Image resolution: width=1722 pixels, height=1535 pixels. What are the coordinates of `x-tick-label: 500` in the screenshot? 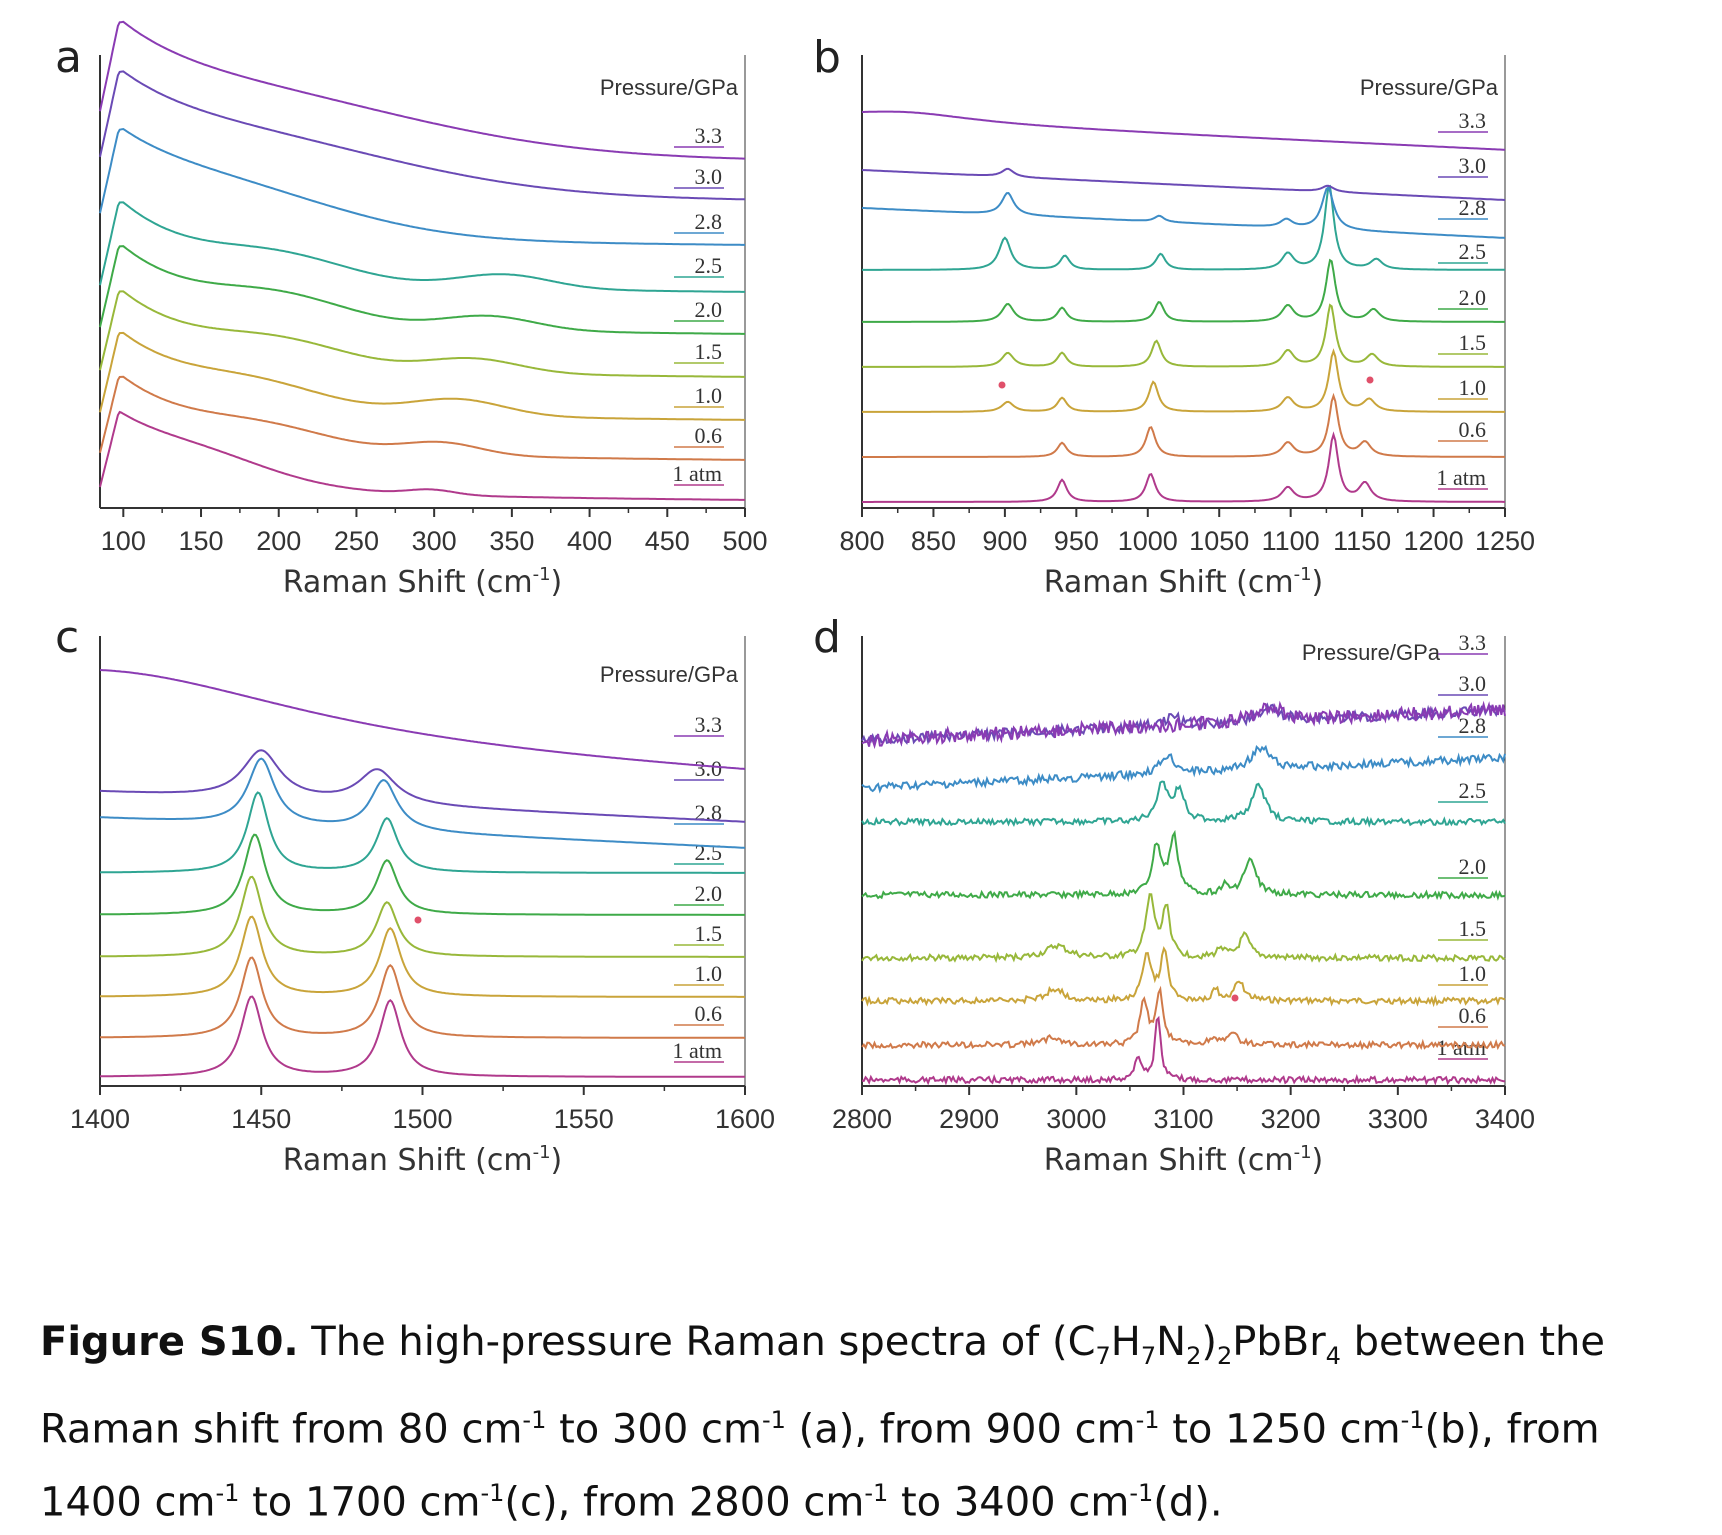 It's located at (744, 541).